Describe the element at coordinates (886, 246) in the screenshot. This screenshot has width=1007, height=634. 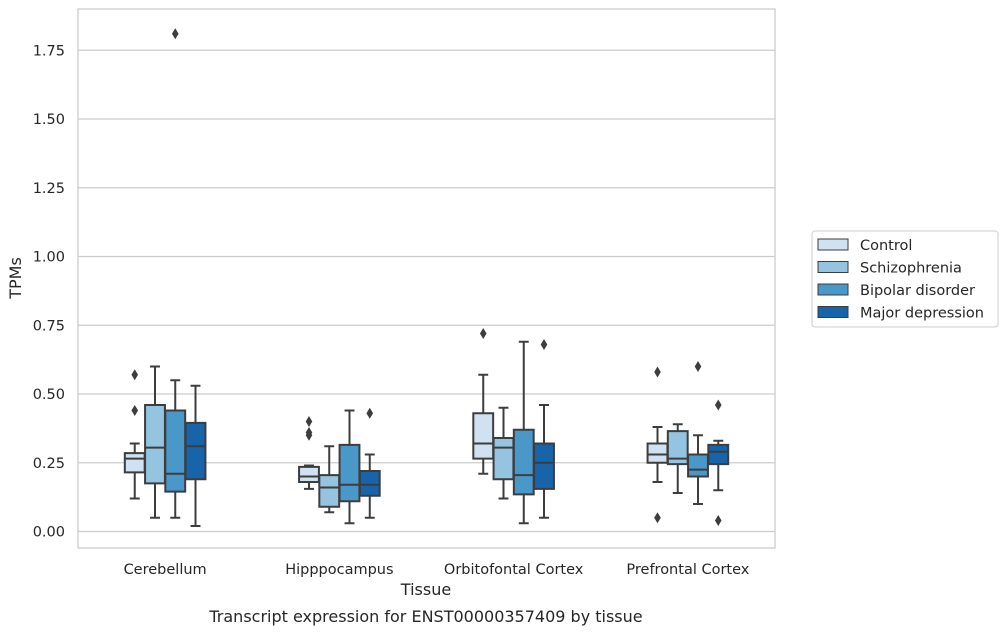
I see `legend-label-control: Control` at that location.